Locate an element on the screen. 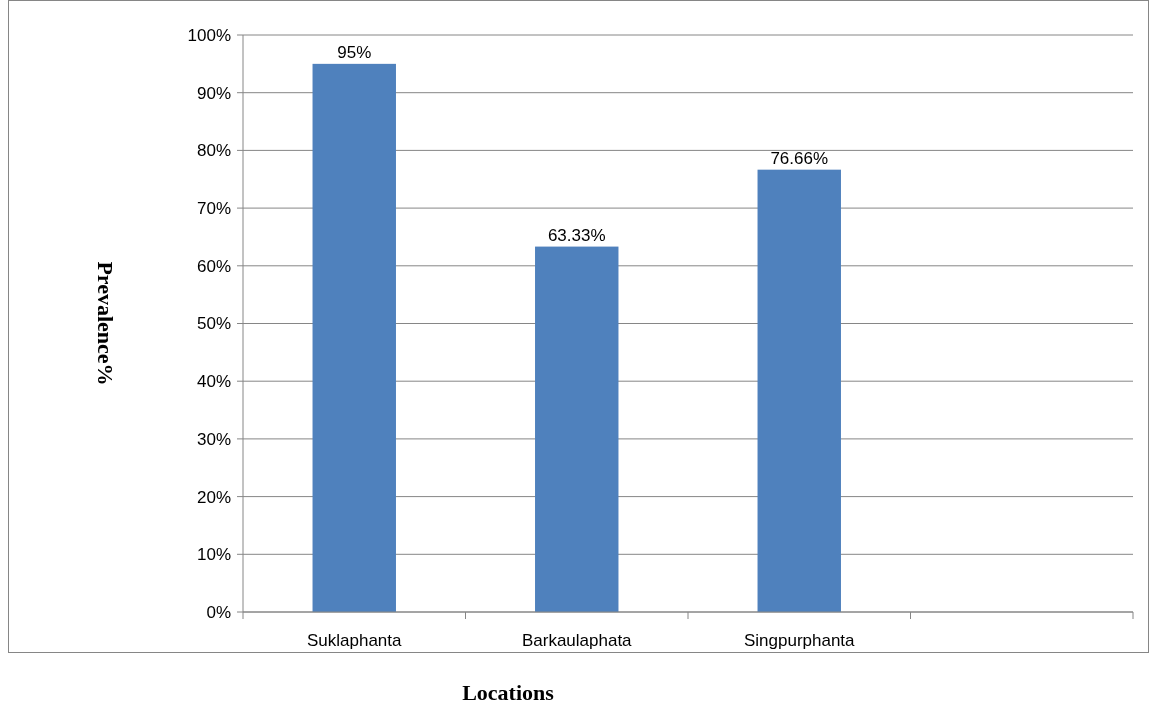 The height and width of the screenshot is (726, 1157). y-tick-label: 80% is located at coordinates (213, 151).